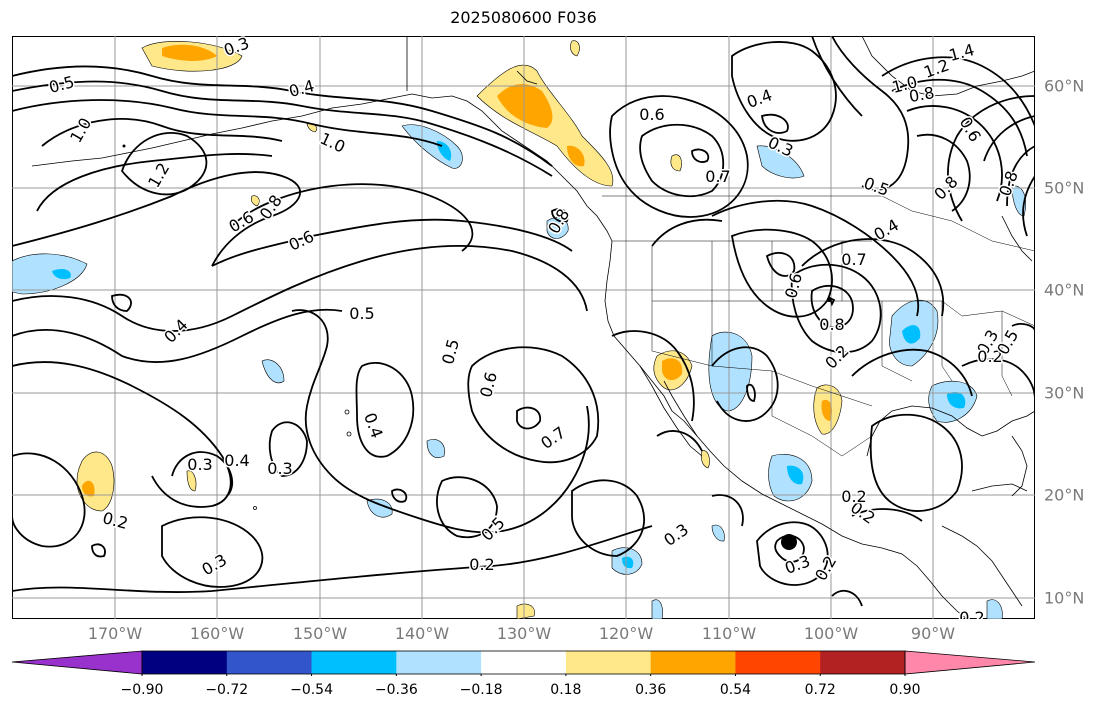 This screenshot has height=712, width=1105. I want to click on colorbar-extend-low, so click(77, 662).